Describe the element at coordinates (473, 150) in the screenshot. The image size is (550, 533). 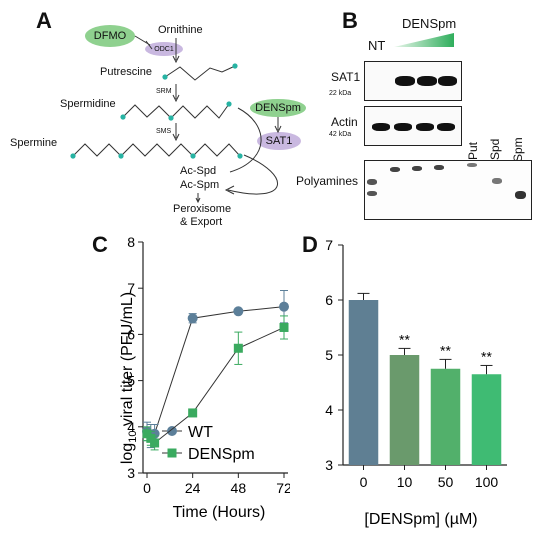
I see `std-label-put: Put` at that location.